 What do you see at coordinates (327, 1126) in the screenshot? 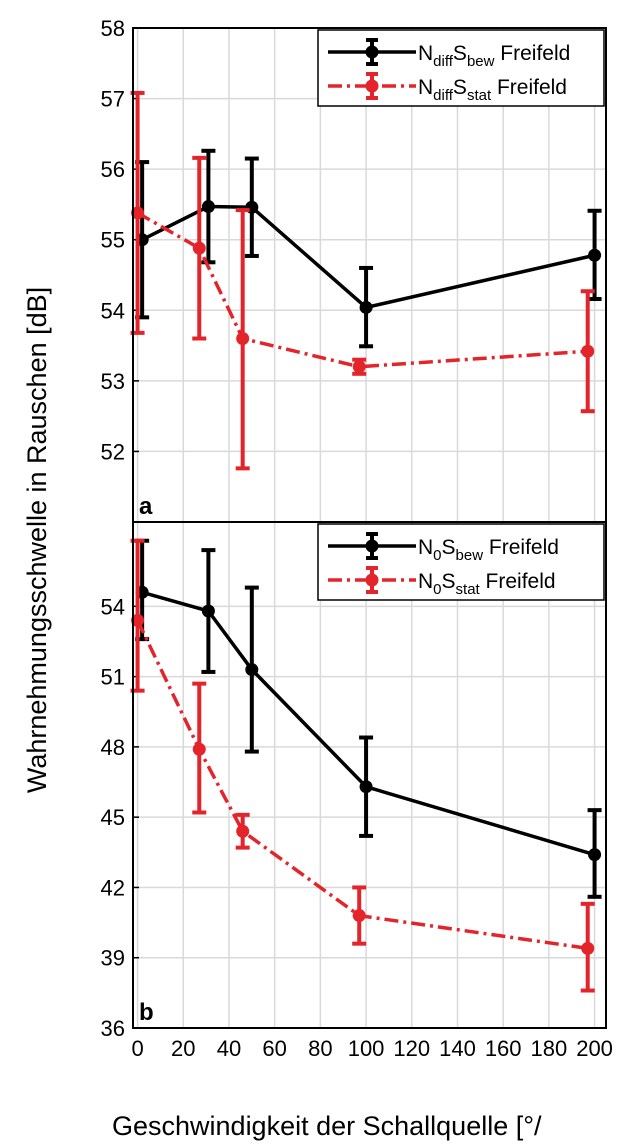
I see `x-axis-label: Geschwindigkeit der Schallquelle [°/` at bounding box center [327, 1126].